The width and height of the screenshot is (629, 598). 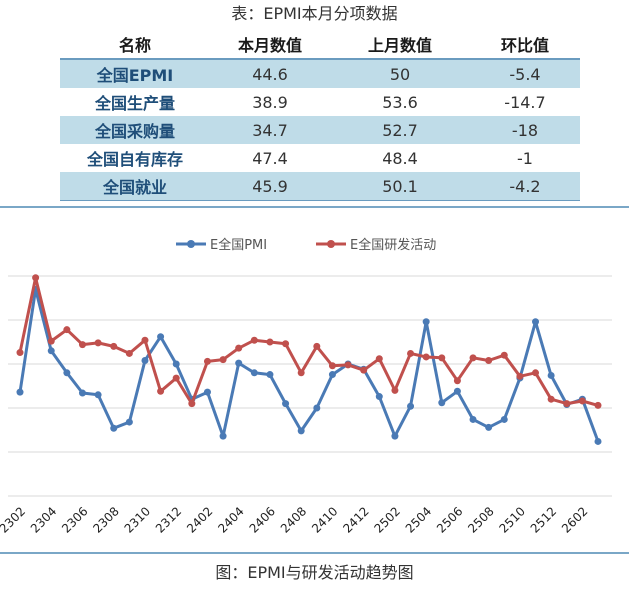 What do you see at coordinates (320, 102) in the screenshot?
I see `table-row: 全国生产量 38.9 53.6 -14.7` at bounding box center [320, 102].